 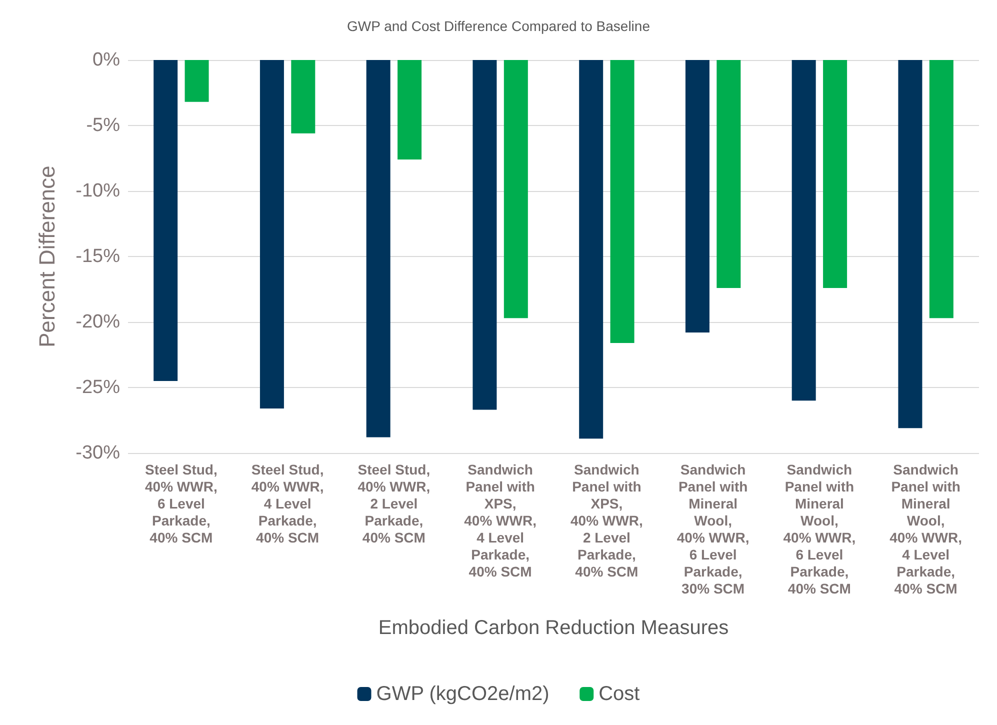 What do you see at coordinates (606, 521) in the screenshot?
I see `x-tick-label: Sandwich Panel with XPS, 40% WWR, 2 Level Parkade, 40% SCM` at bounding box center [606, 521].